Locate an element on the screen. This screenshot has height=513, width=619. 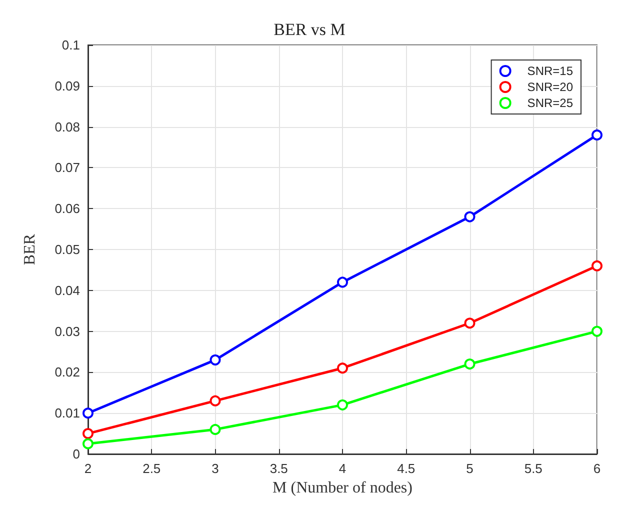
y-tick-label: 0.1 is located at coordinates (71, 45).